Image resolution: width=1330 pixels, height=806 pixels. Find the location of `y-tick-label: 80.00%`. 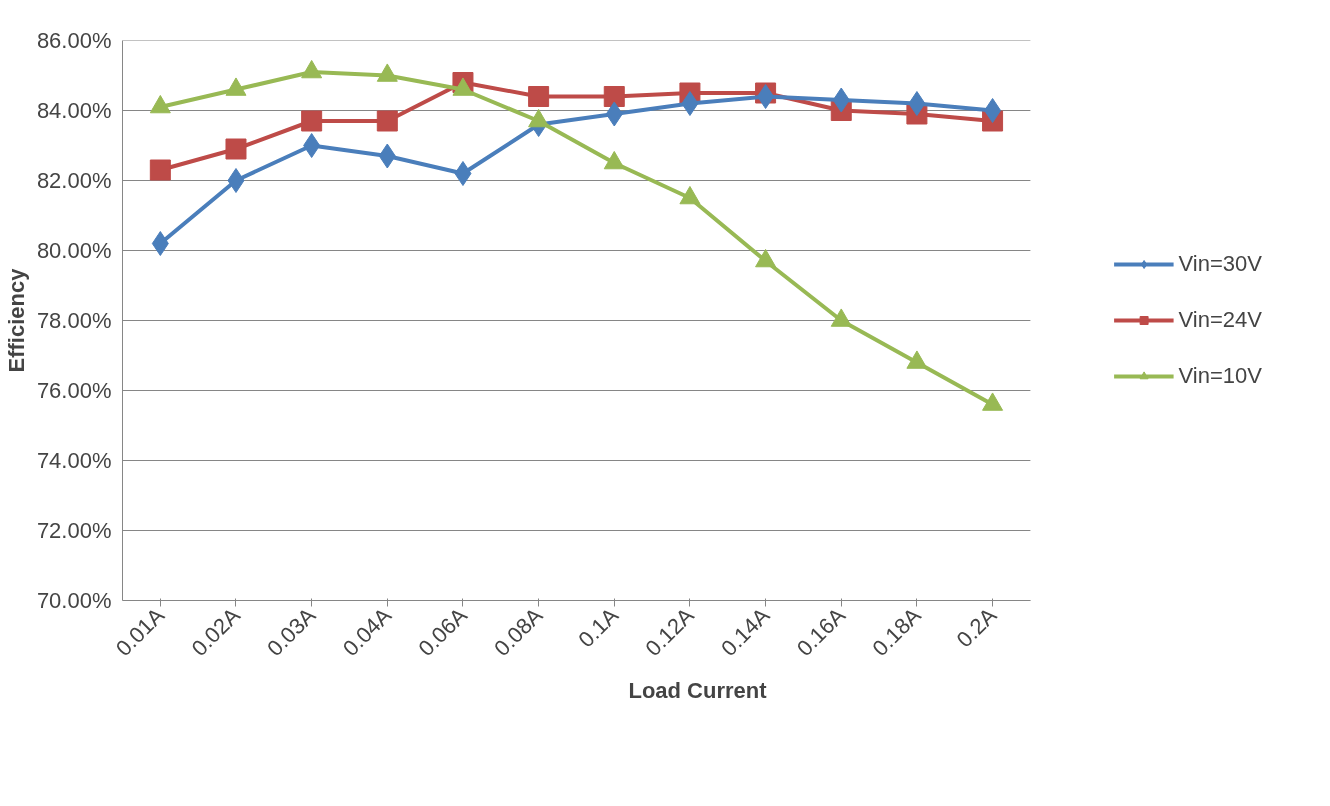

y-tick-label: 80.00% is located at coordinates (74, 250).